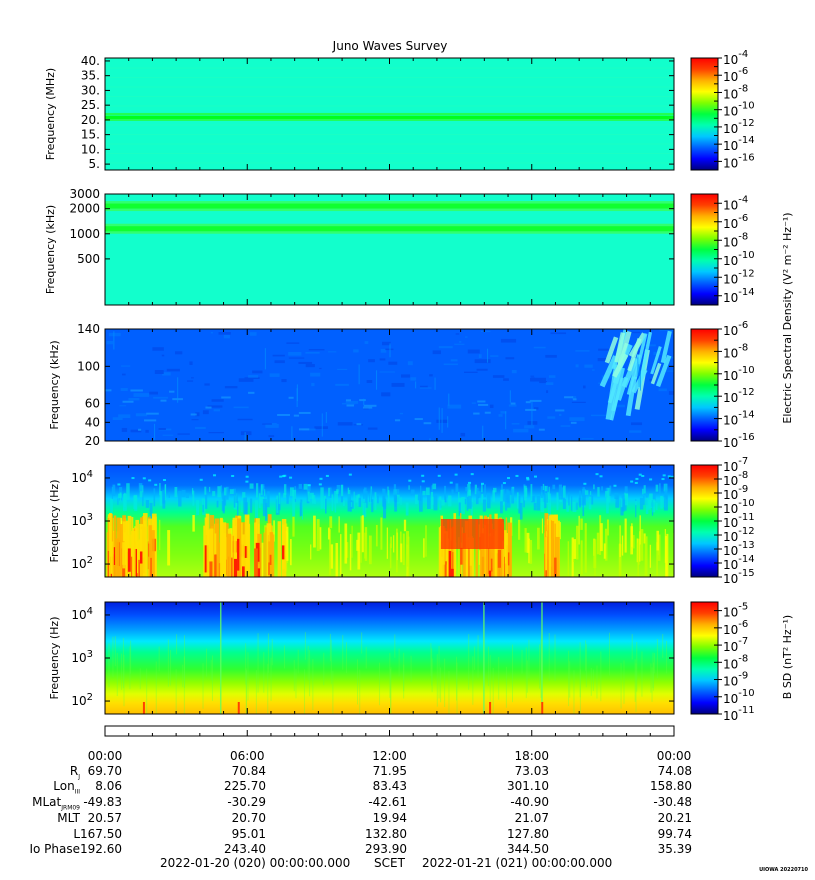  What do you see at coordinates (70, 808) in the screenshot?
I see `ephemeris-label-subscript: JRM09` at bounding box center [70, 808].